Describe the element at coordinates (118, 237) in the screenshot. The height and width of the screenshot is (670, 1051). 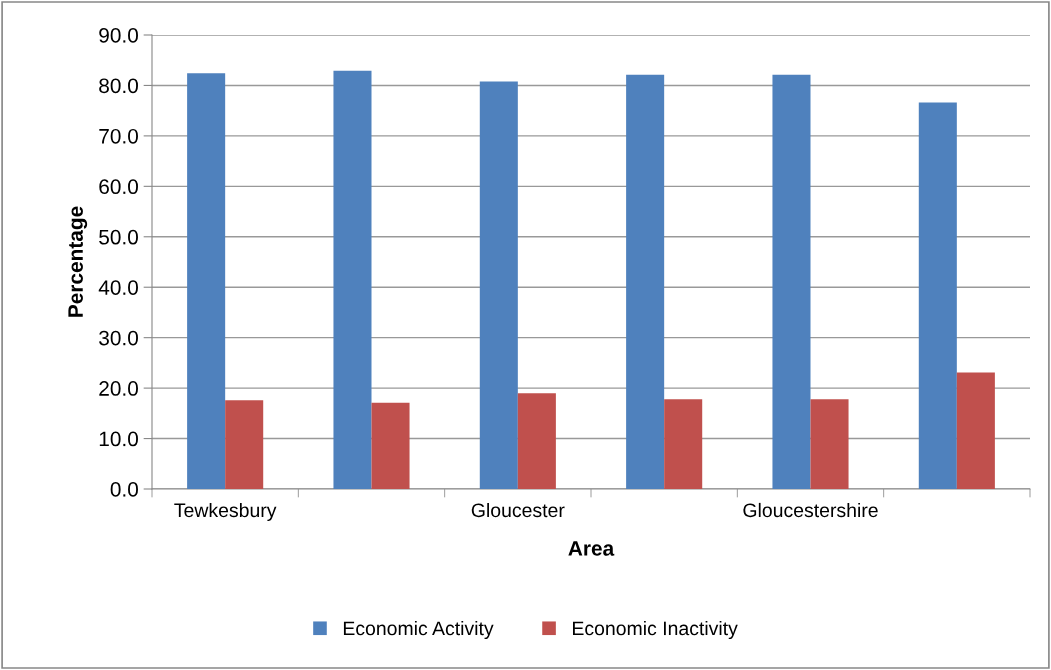
I see `y-tick-label: 50.0` at that location.